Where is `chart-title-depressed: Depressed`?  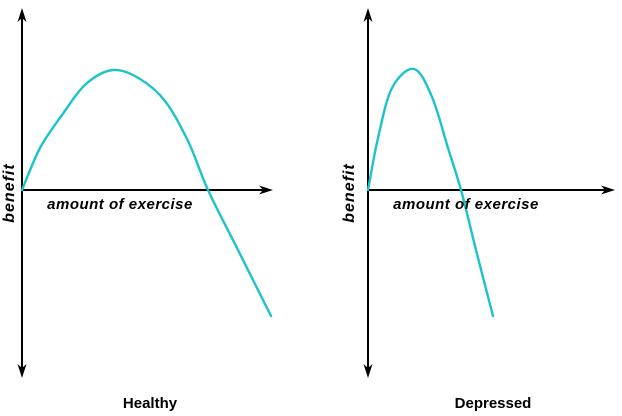 chart-title-depressed: Depressed is located at coordinates (493, 403).